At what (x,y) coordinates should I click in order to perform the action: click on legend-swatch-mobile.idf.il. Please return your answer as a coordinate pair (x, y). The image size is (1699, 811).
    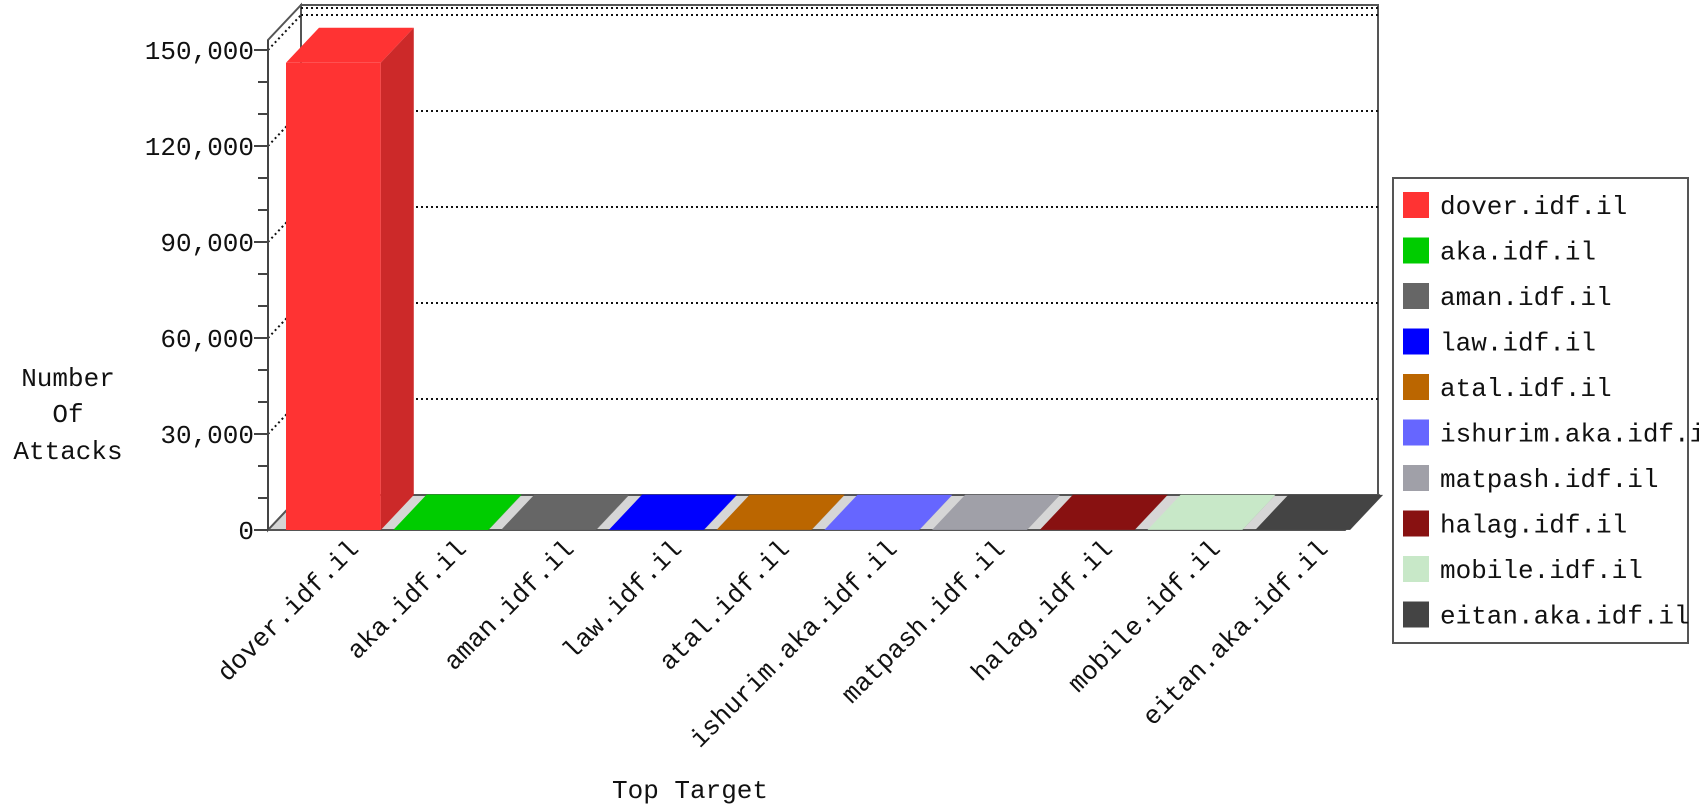
    Looking at the image, I should click on (1416, 569).